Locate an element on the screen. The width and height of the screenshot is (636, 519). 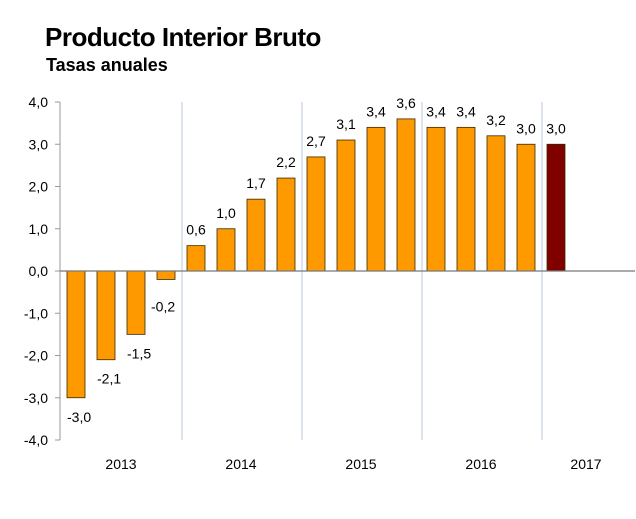
data-label: 3,1 is located at coordinates (346, 124).